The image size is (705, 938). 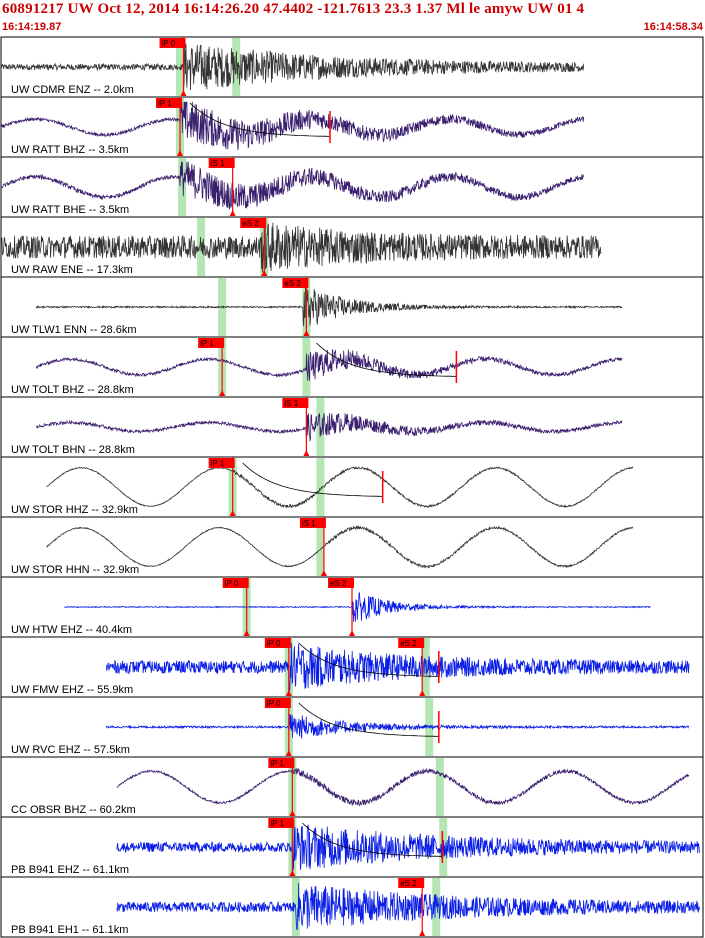 What do you see at coordinates (70, 210) in the screenshot?
I see `station-label: UW RATT BHE -- 3.5km` at bounding box center [70, 210].